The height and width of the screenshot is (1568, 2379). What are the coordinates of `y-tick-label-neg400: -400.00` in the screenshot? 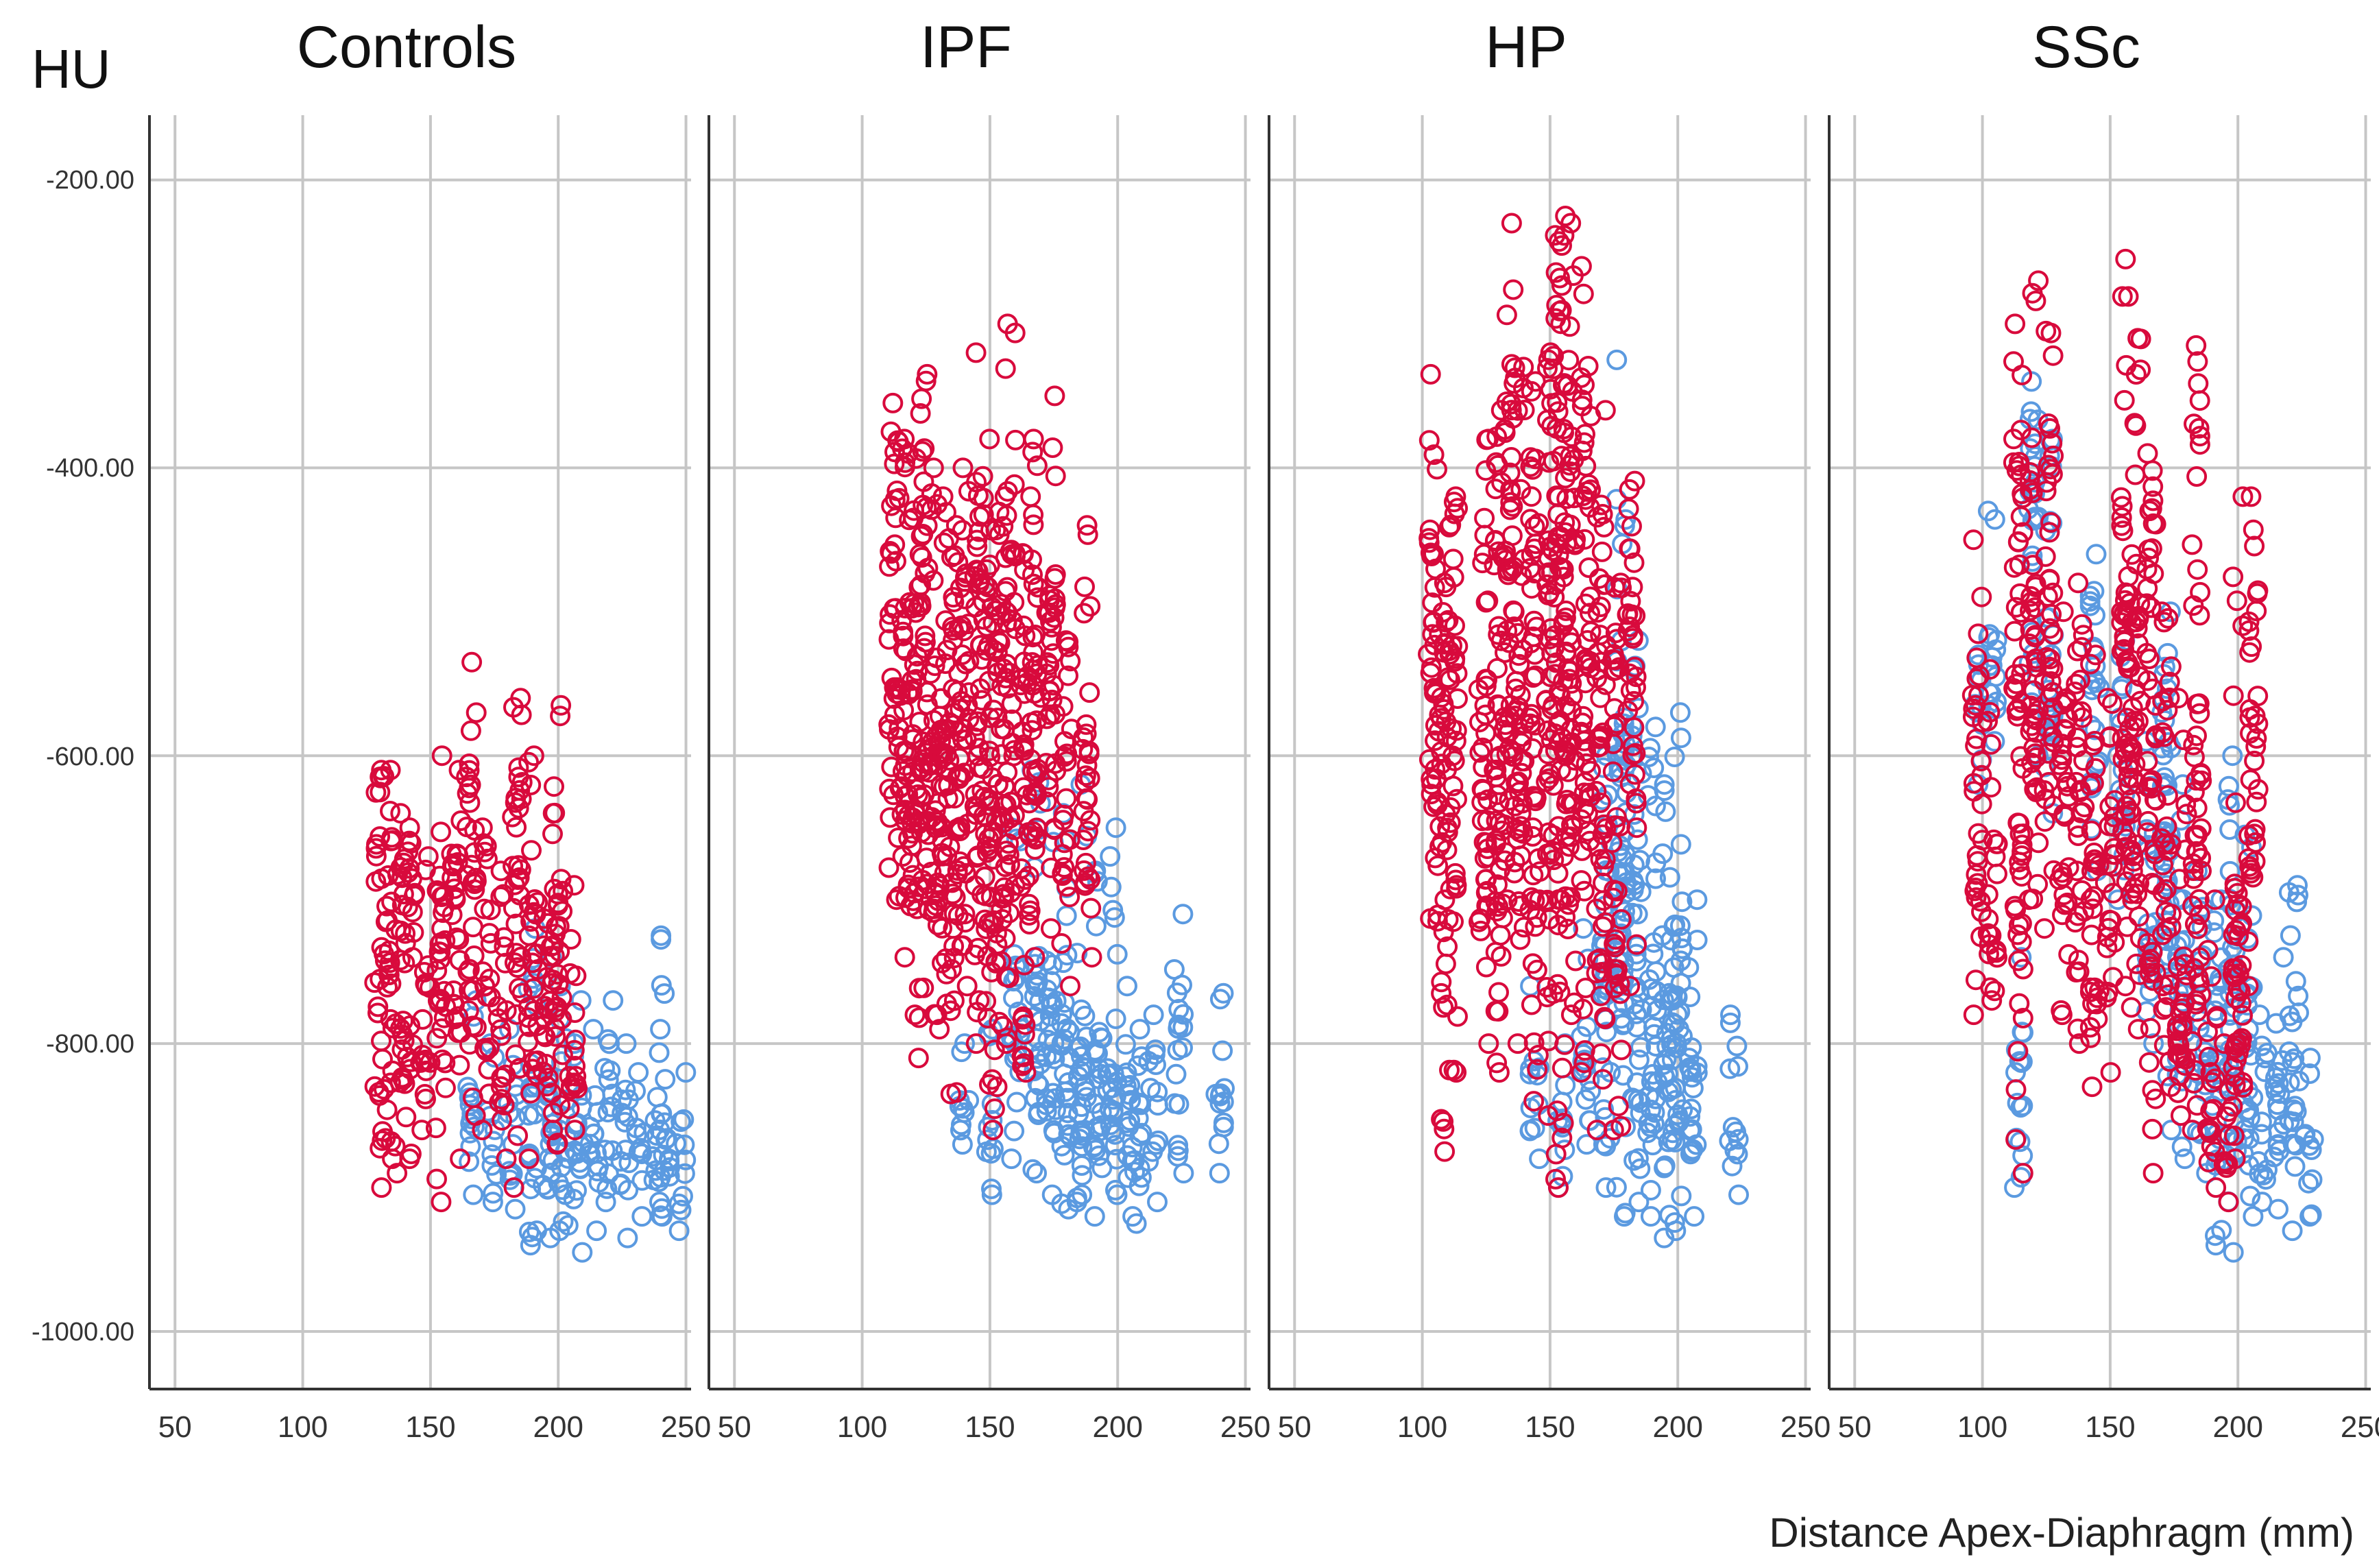 It's located at (90, 468).